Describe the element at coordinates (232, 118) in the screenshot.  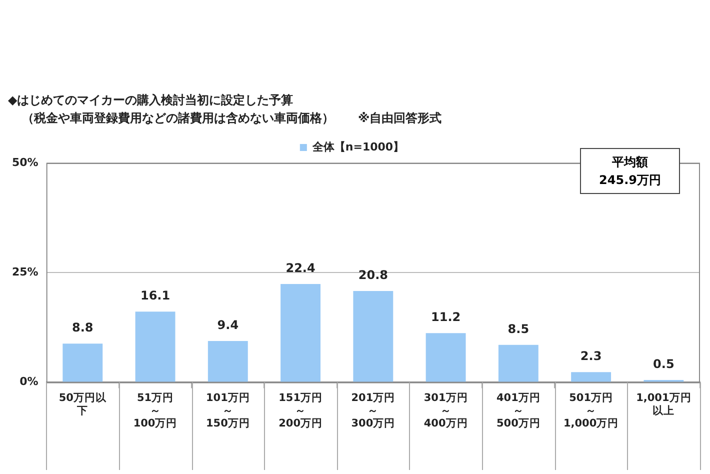
I see `chart-subtitle: （税金や車両登録費用などの諸費用は含めない車両価格） ※自由回答形式` at that location.